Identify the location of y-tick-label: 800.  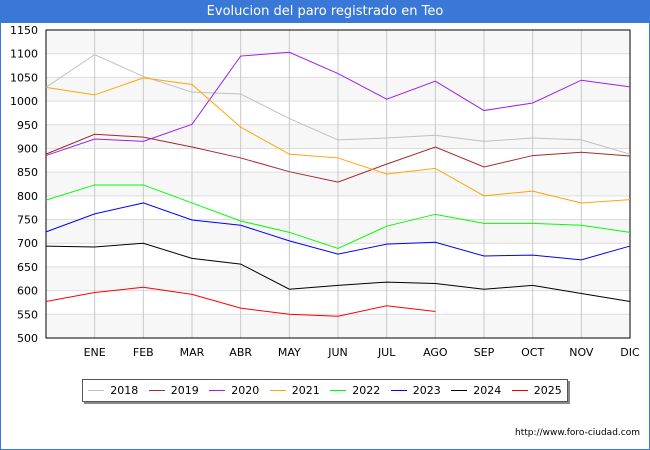
(27, 196).